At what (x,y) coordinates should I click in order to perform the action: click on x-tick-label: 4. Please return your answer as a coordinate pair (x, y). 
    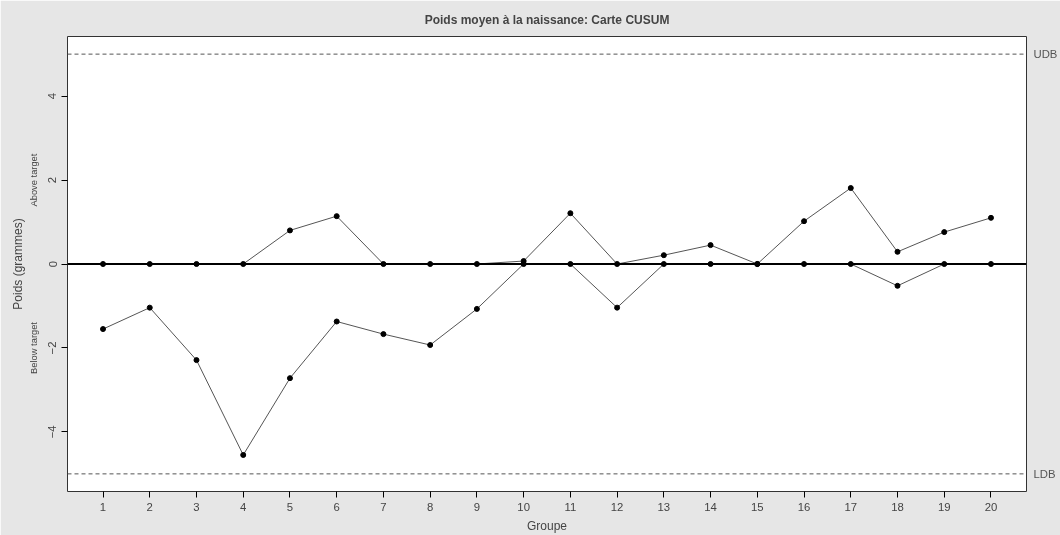
    Looking at the image, I should click on (243, 506).